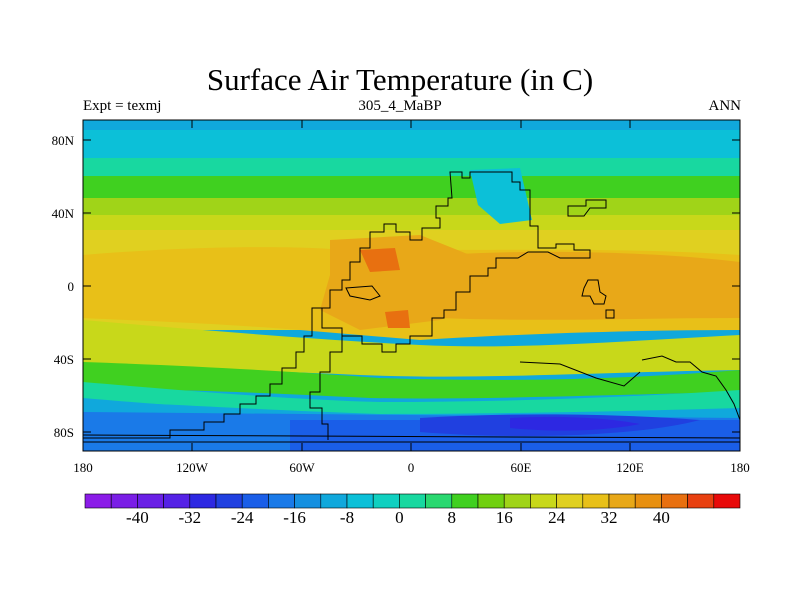 This screenshot has height=600, width=800. Describe the element at coordinates (122, 106) in the screenshot. I see `experiment-label: Expt = texmj` at that location.